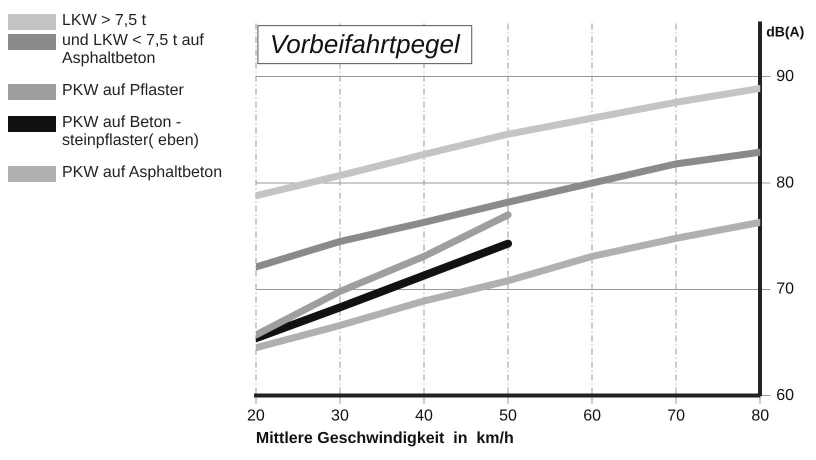  Describe the element at coordinates (592, 416) in the screenshot. I see `x-tick-label: 60` at that location.